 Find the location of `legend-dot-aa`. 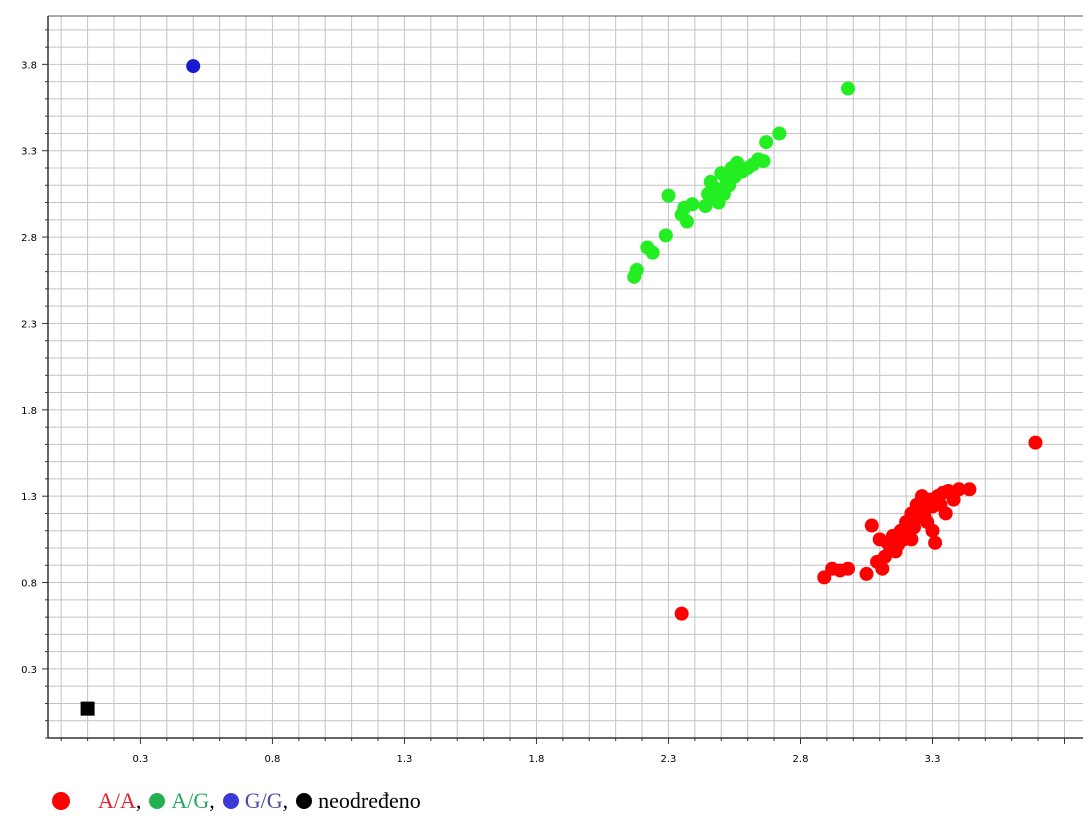

legend-dot-aa is located at coordinates (61, 801).